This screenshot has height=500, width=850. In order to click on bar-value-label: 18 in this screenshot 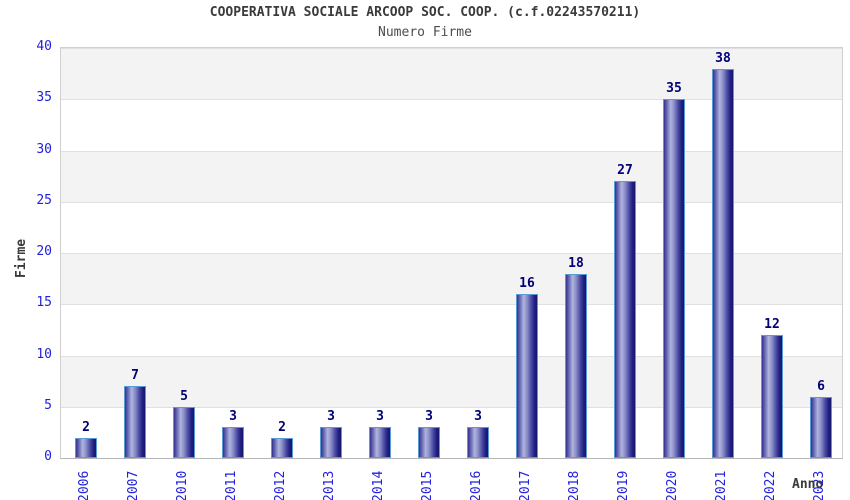, I will do `click(576, 263)`.